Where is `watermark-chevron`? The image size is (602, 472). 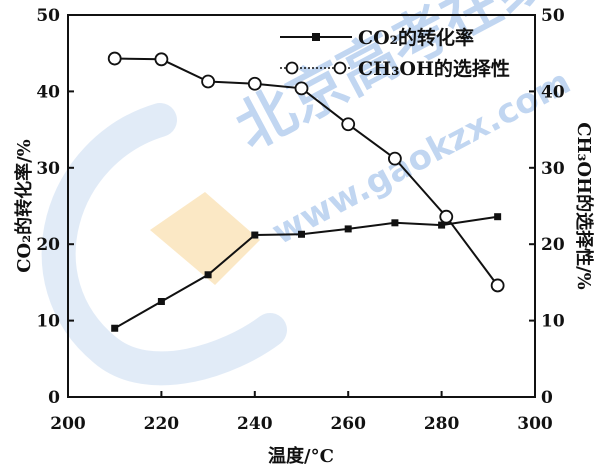 watermark-chevron is located at coordinates (205, 238).